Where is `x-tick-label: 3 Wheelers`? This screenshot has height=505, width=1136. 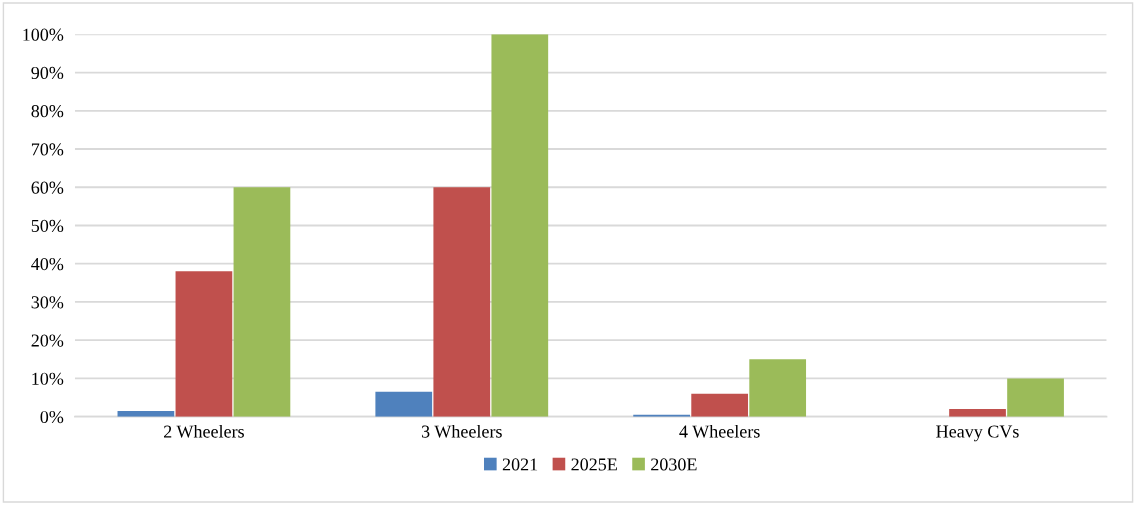 x-tick-label: 3 Wheelers is located at coordinates (461, 431).